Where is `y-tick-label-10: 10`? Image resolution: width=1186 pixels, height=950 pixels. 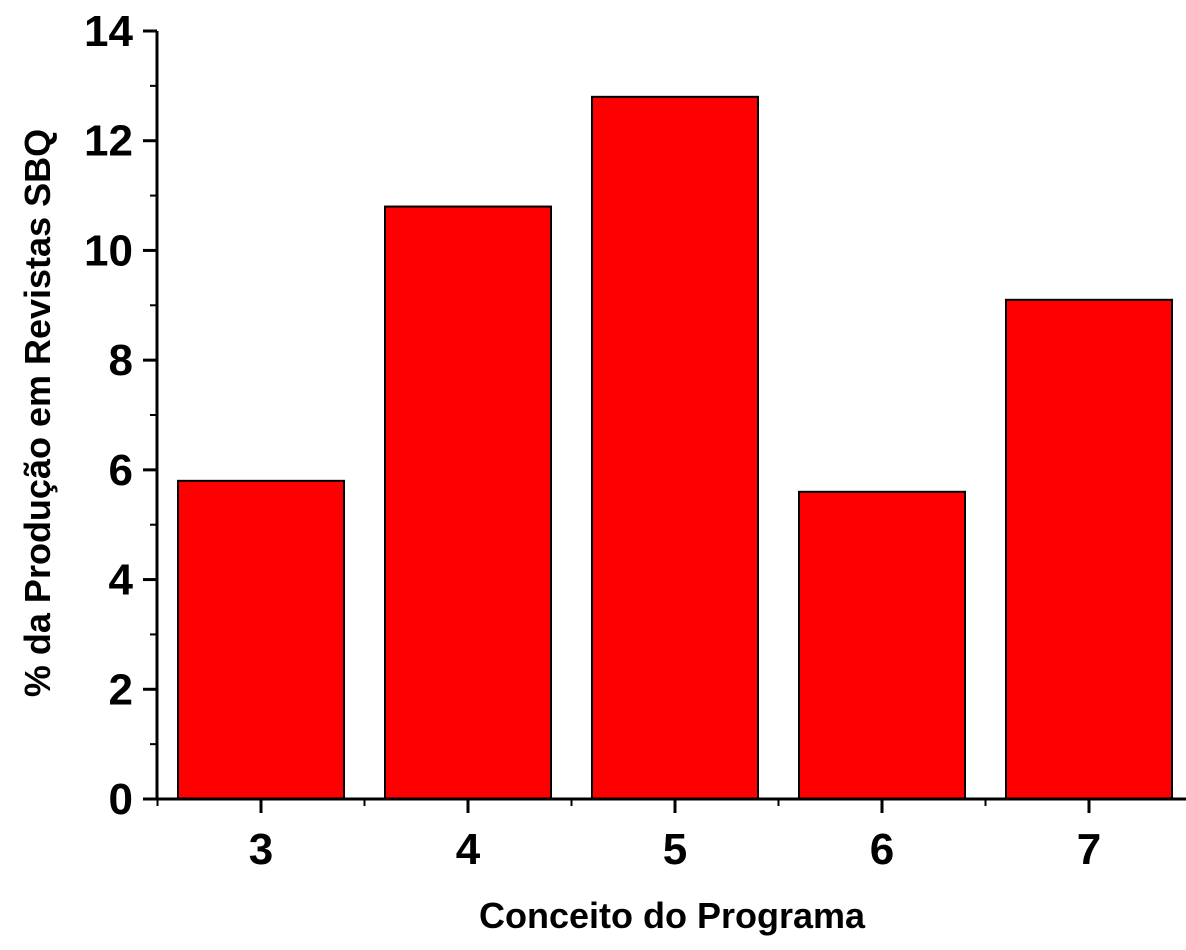 y-tick-label-10: 10 is located at coordinates (108, 250).